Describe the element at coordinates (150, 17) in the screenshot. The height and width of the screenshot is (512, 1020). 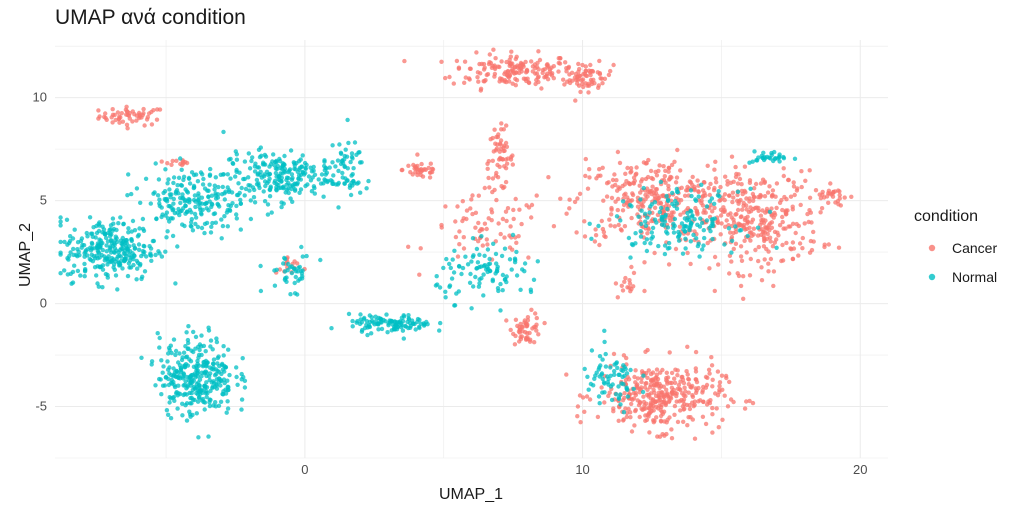
I see `chart-title: UMAP ανά condition` at that location.